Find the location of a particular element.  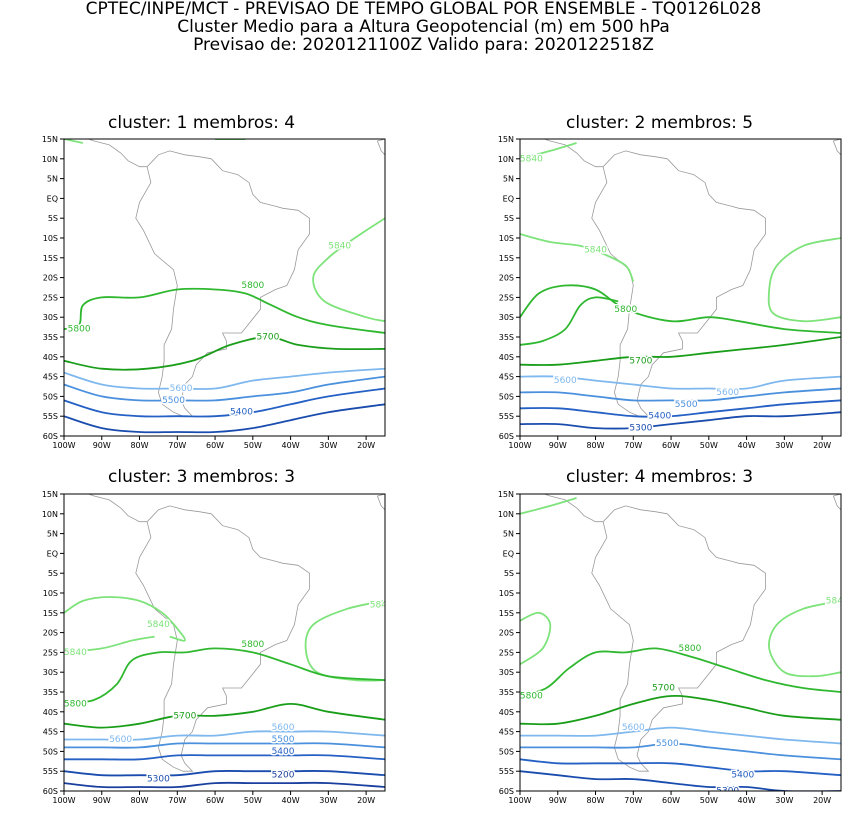

lat-label: 10N is located at coordinates (506, 514).